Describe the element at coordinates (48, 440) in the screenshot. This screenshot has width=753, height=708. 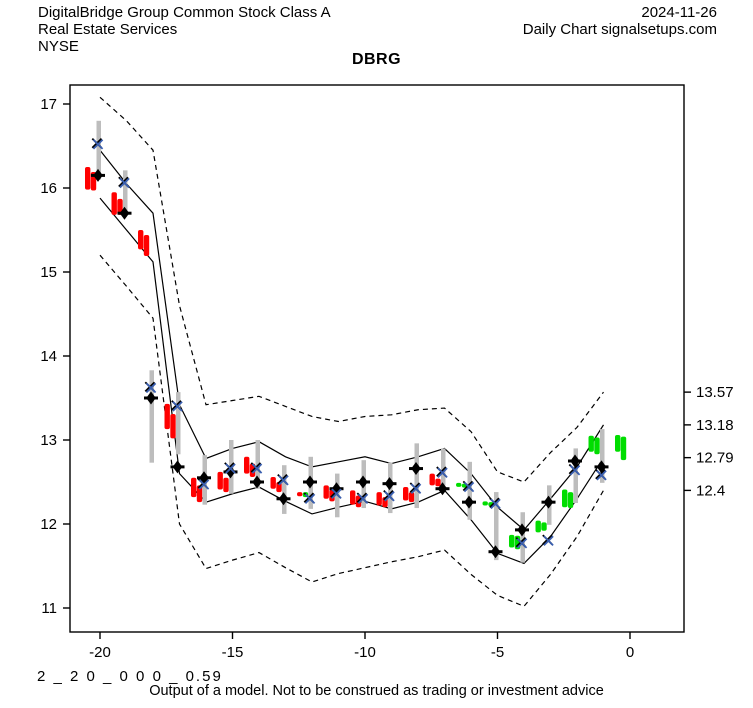
I see `axis-tick-label: 13` at that location.